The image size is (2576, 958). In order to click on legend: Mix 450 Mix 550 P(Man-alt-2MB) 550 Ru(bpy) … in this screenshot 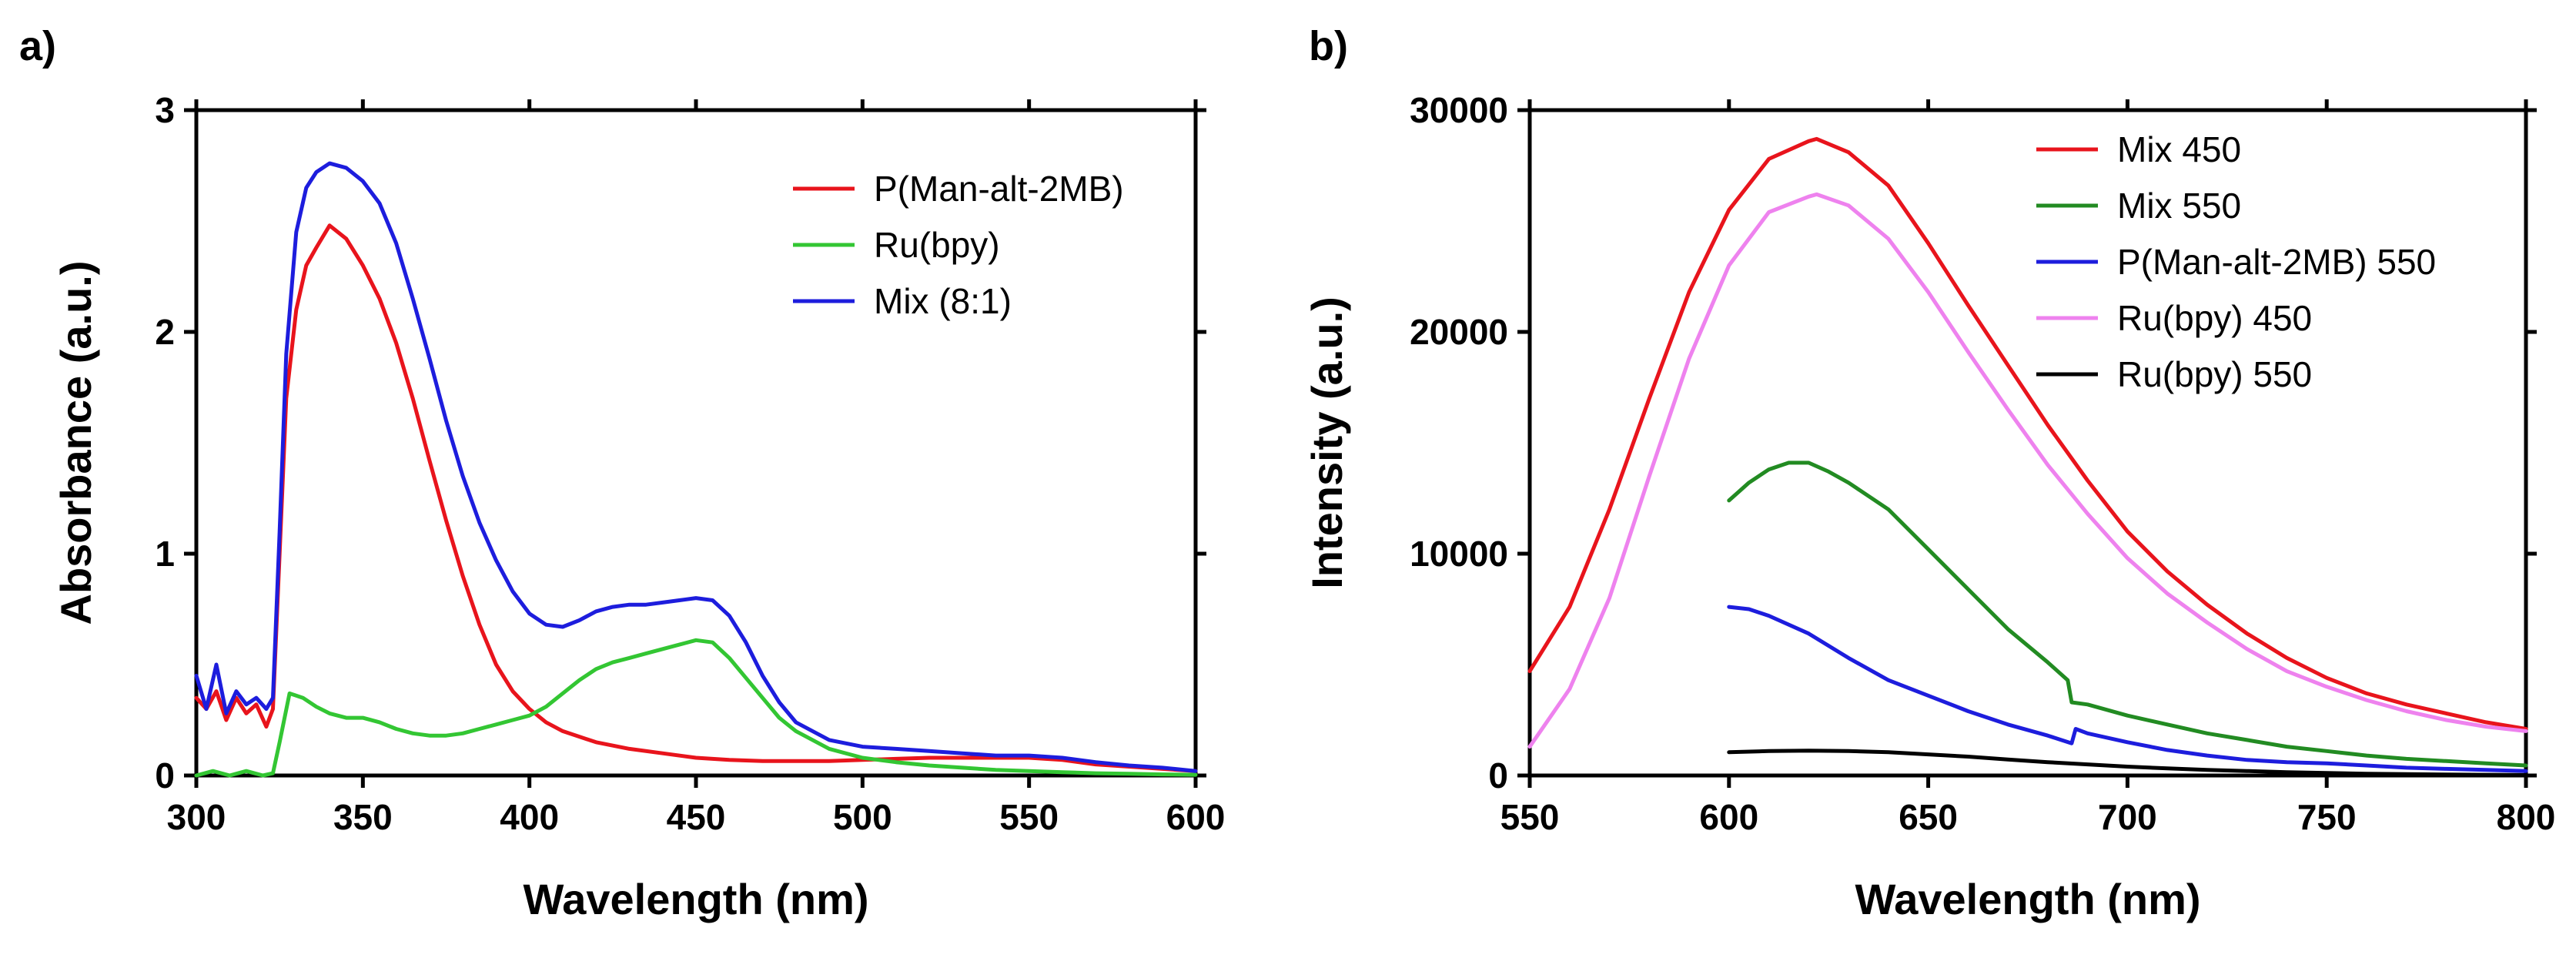, I will do `click(2236, 261)`.